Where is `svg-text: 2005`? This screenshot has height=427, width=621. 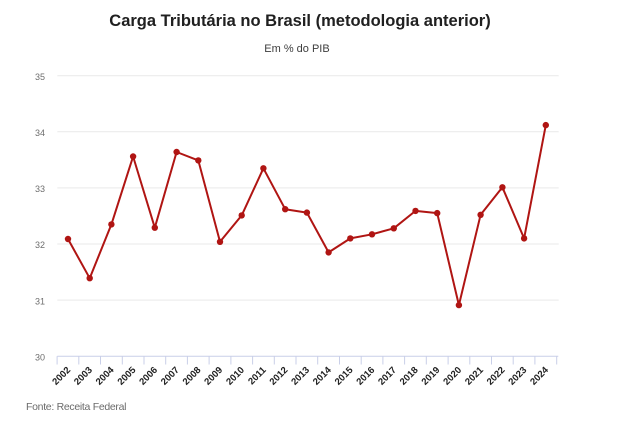
svg-text: 2005 is located at coordinates (127, 375).